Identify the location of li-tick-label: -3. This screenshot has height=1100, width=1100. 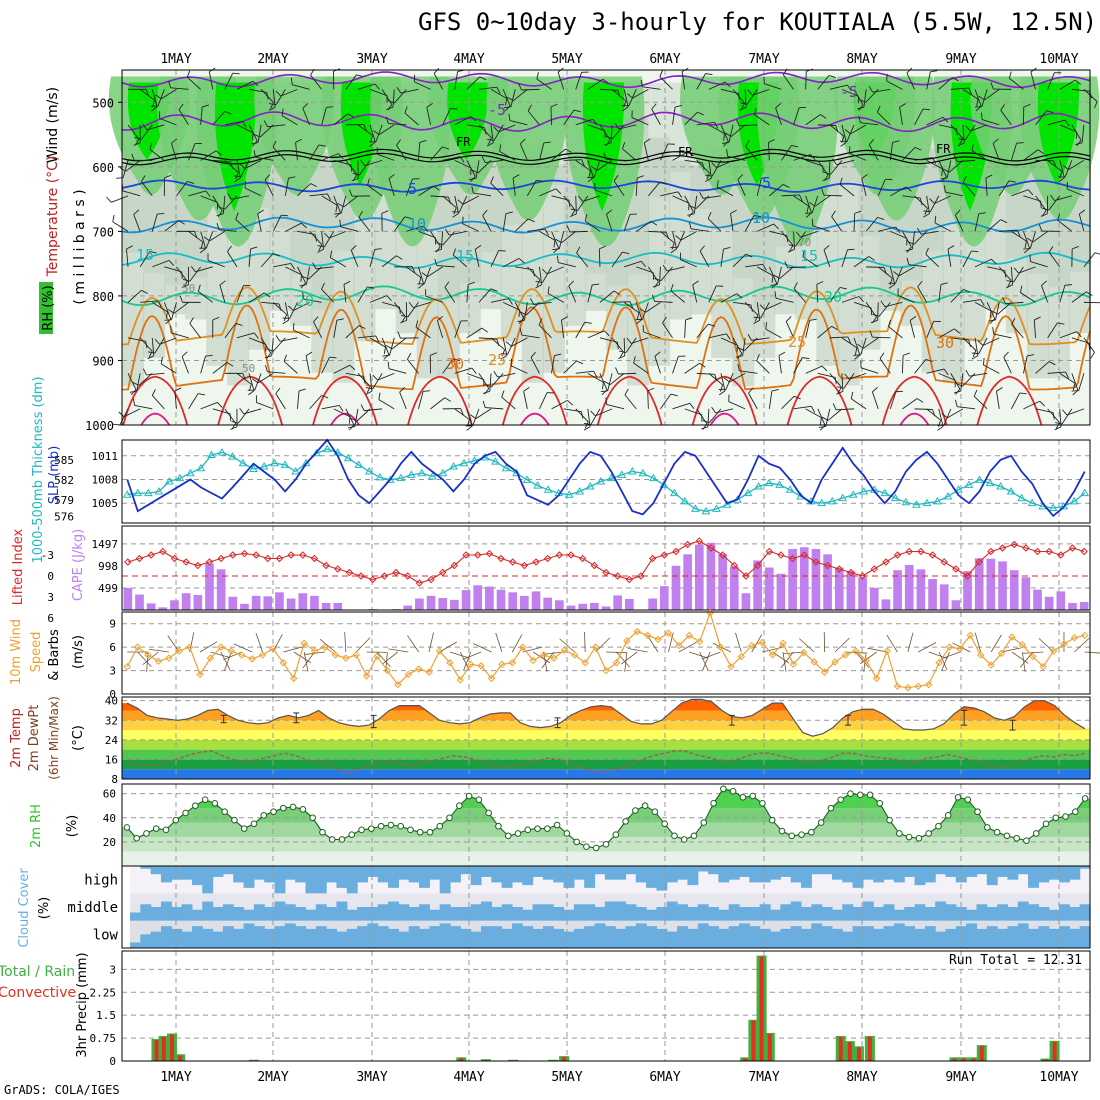
(47, 555).